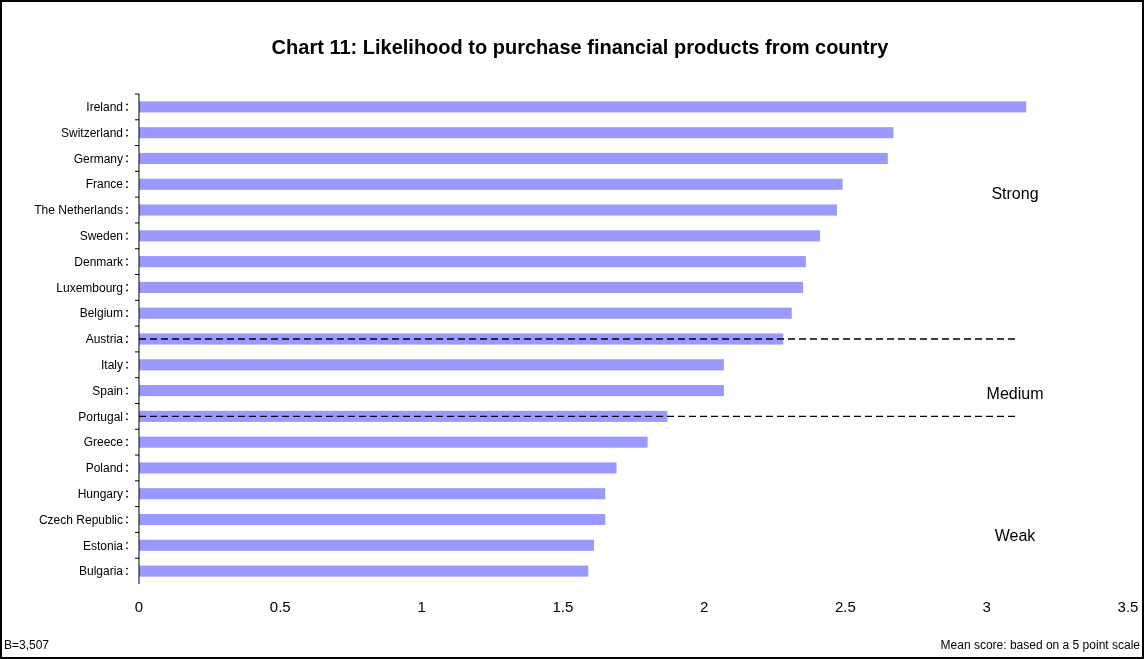 This screenshot has height=659, width=1144. I want to click on y-tick-label: Portugal, so click(100, 416).